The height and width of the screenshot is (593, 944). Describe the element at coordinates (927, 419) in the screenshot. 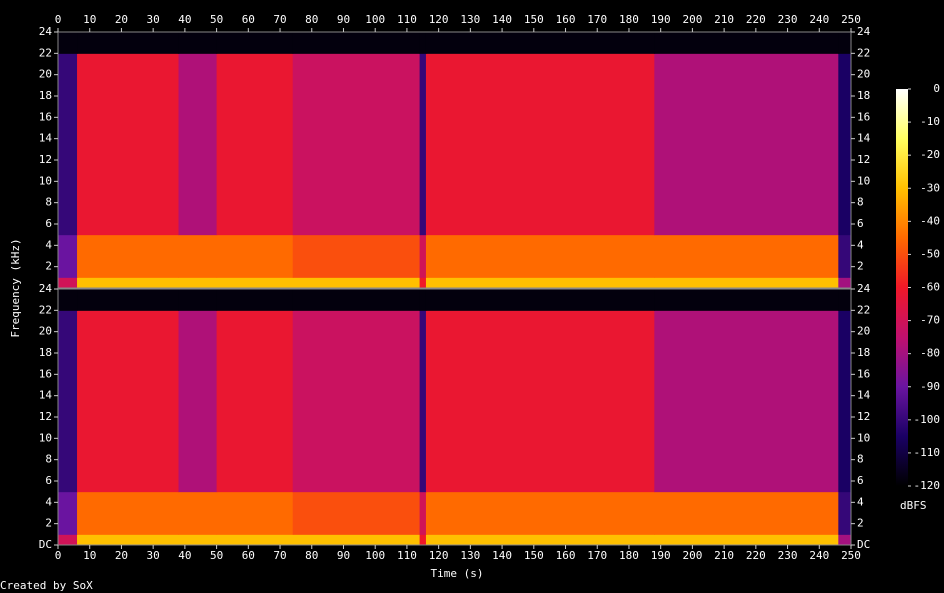

I see `colorbar-tick-label: -100` at that location.